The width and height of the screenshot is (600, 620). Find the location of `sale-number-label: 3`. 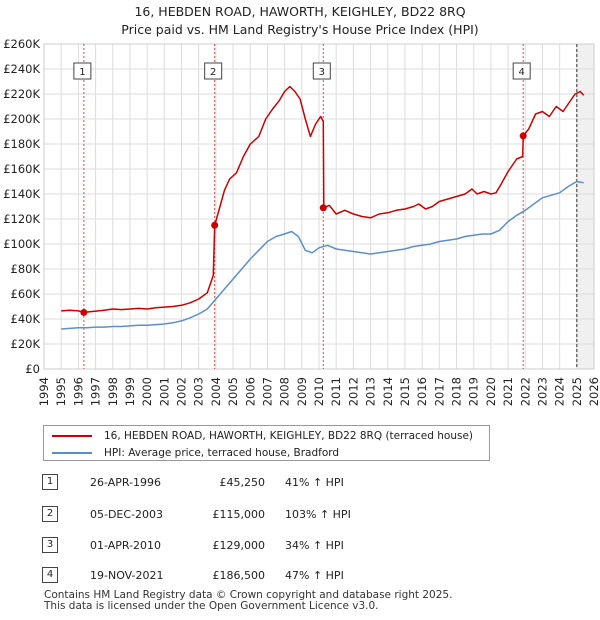

sale-number-label: 3 is located at coordinates (322, 72).